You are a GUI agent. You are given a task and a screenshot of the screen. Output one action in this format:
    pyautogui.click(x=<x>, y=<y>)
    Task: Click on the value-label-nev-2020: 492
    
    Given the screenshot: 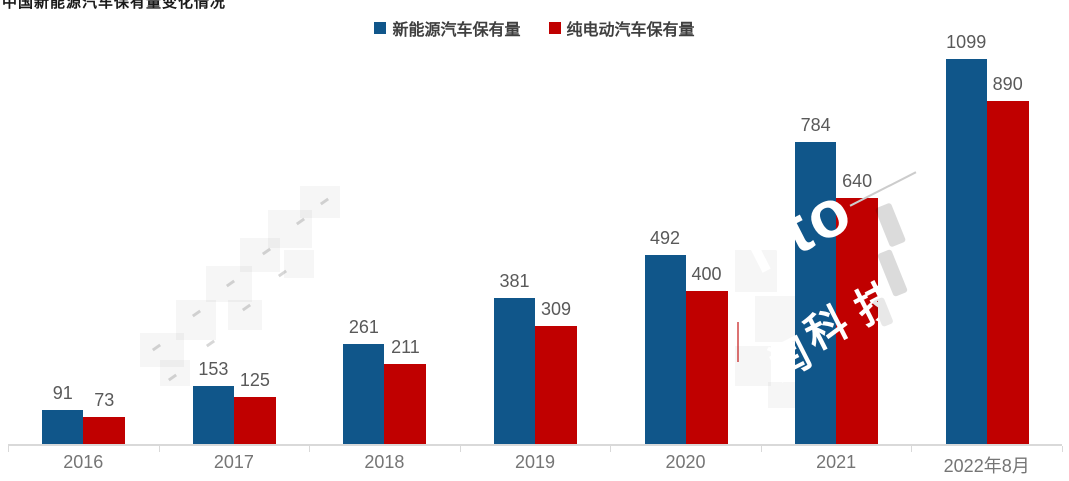 What is the action you would take?
    pyautogui.click(x=665, y=238)
    